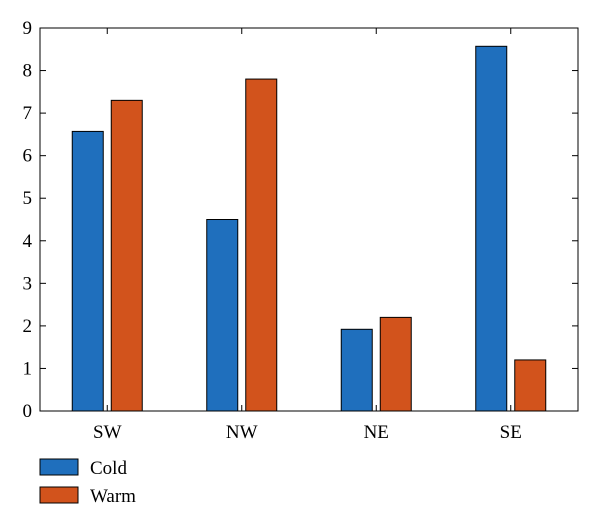 The height and width of the screenshot is (532, 600). What do you see at coordinates (108, 468) in the screenshot?
I see `legend-label-cold: Cold` at bounding box center [108, 468].